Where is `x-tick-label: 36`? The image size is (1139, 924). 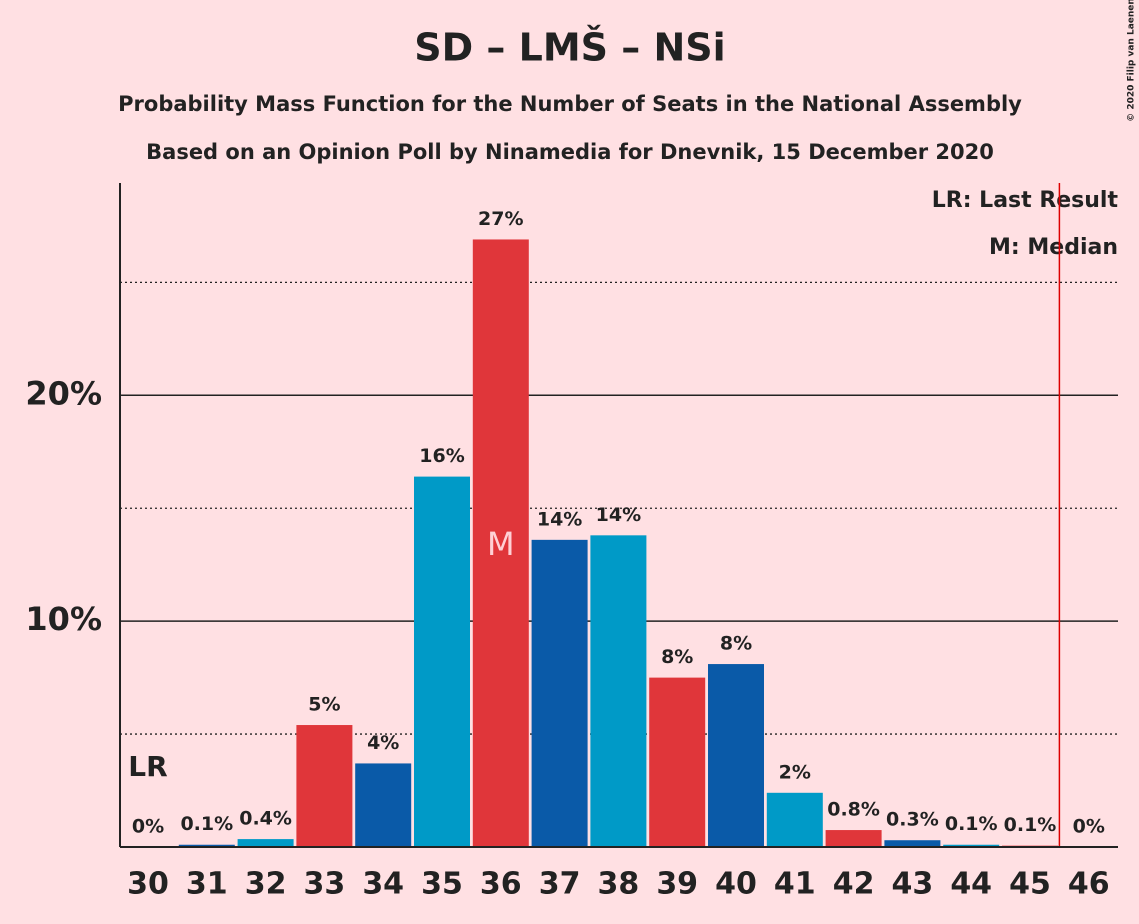 x-tick-label: 36 is located at coordinates (501, 884).